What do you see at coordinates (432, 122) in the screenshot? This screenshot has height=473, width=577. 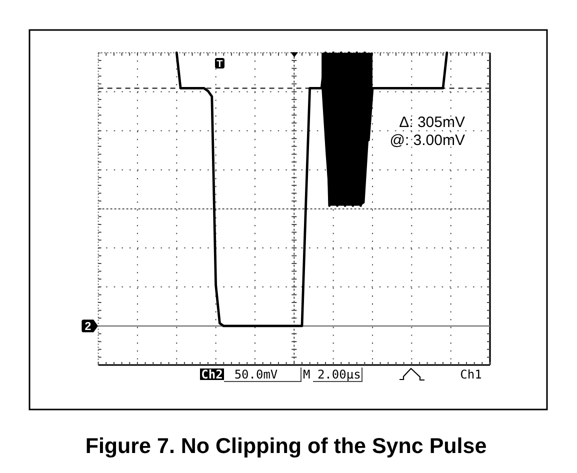 I see `annotation: Δ: 305mV` at bounding box center [432, 122].